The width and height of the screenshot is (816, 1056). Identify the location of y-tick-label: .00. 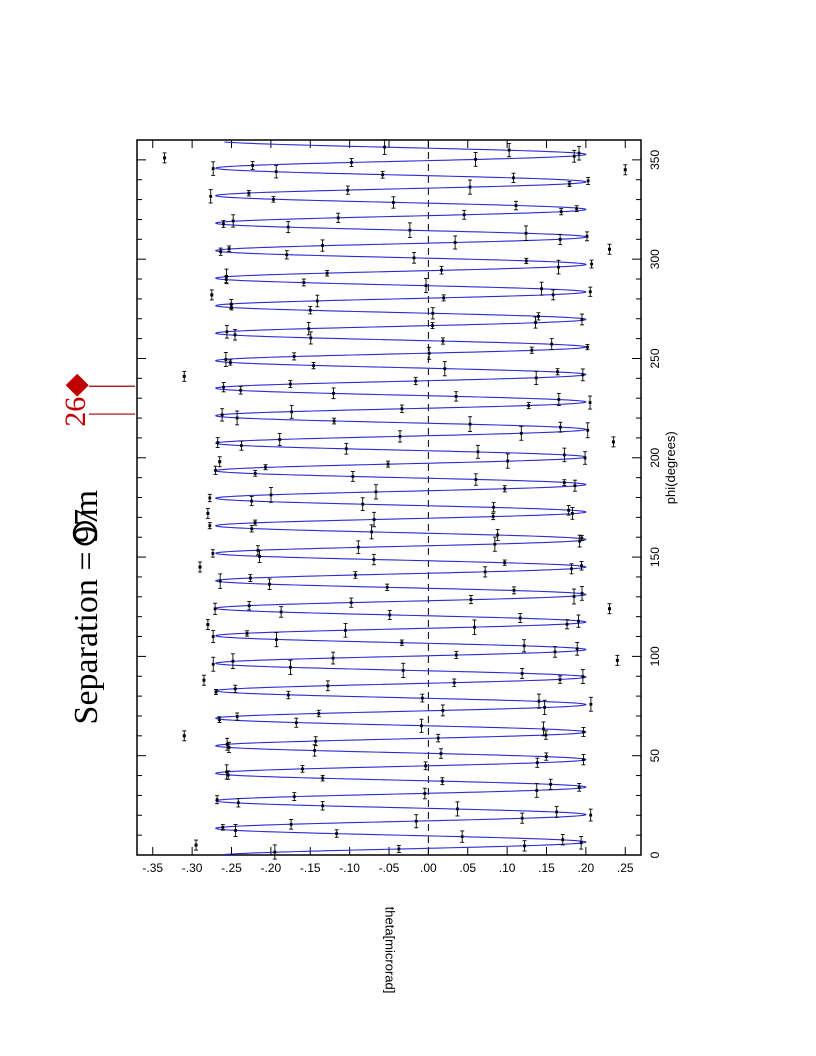
(428, 868).